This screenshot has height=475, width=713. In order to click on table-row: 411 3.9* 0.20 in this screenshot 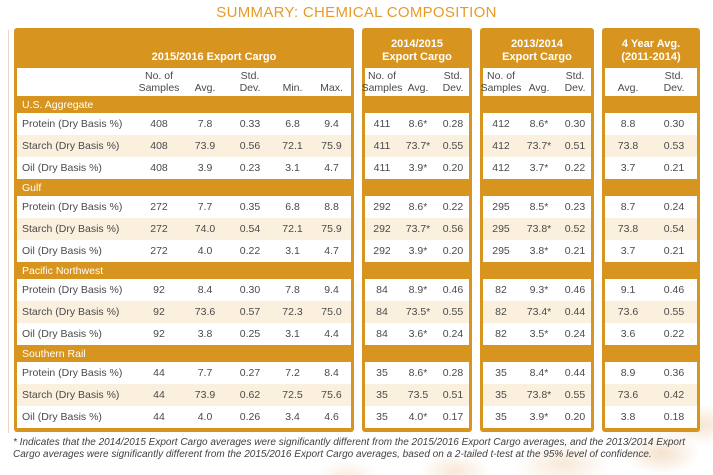, I will do `click(417, 168)`.